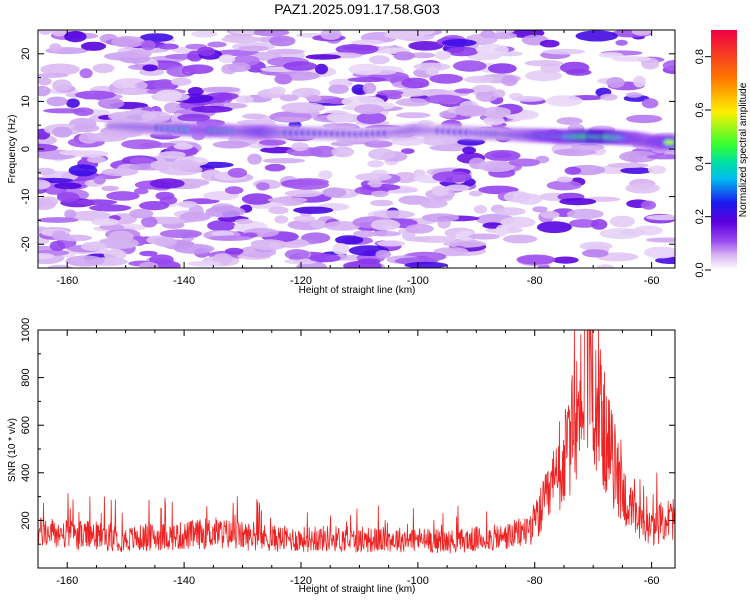 The width and height of the screenshot is (750, 600). I want to click on ridge-core, so click(669, 142).